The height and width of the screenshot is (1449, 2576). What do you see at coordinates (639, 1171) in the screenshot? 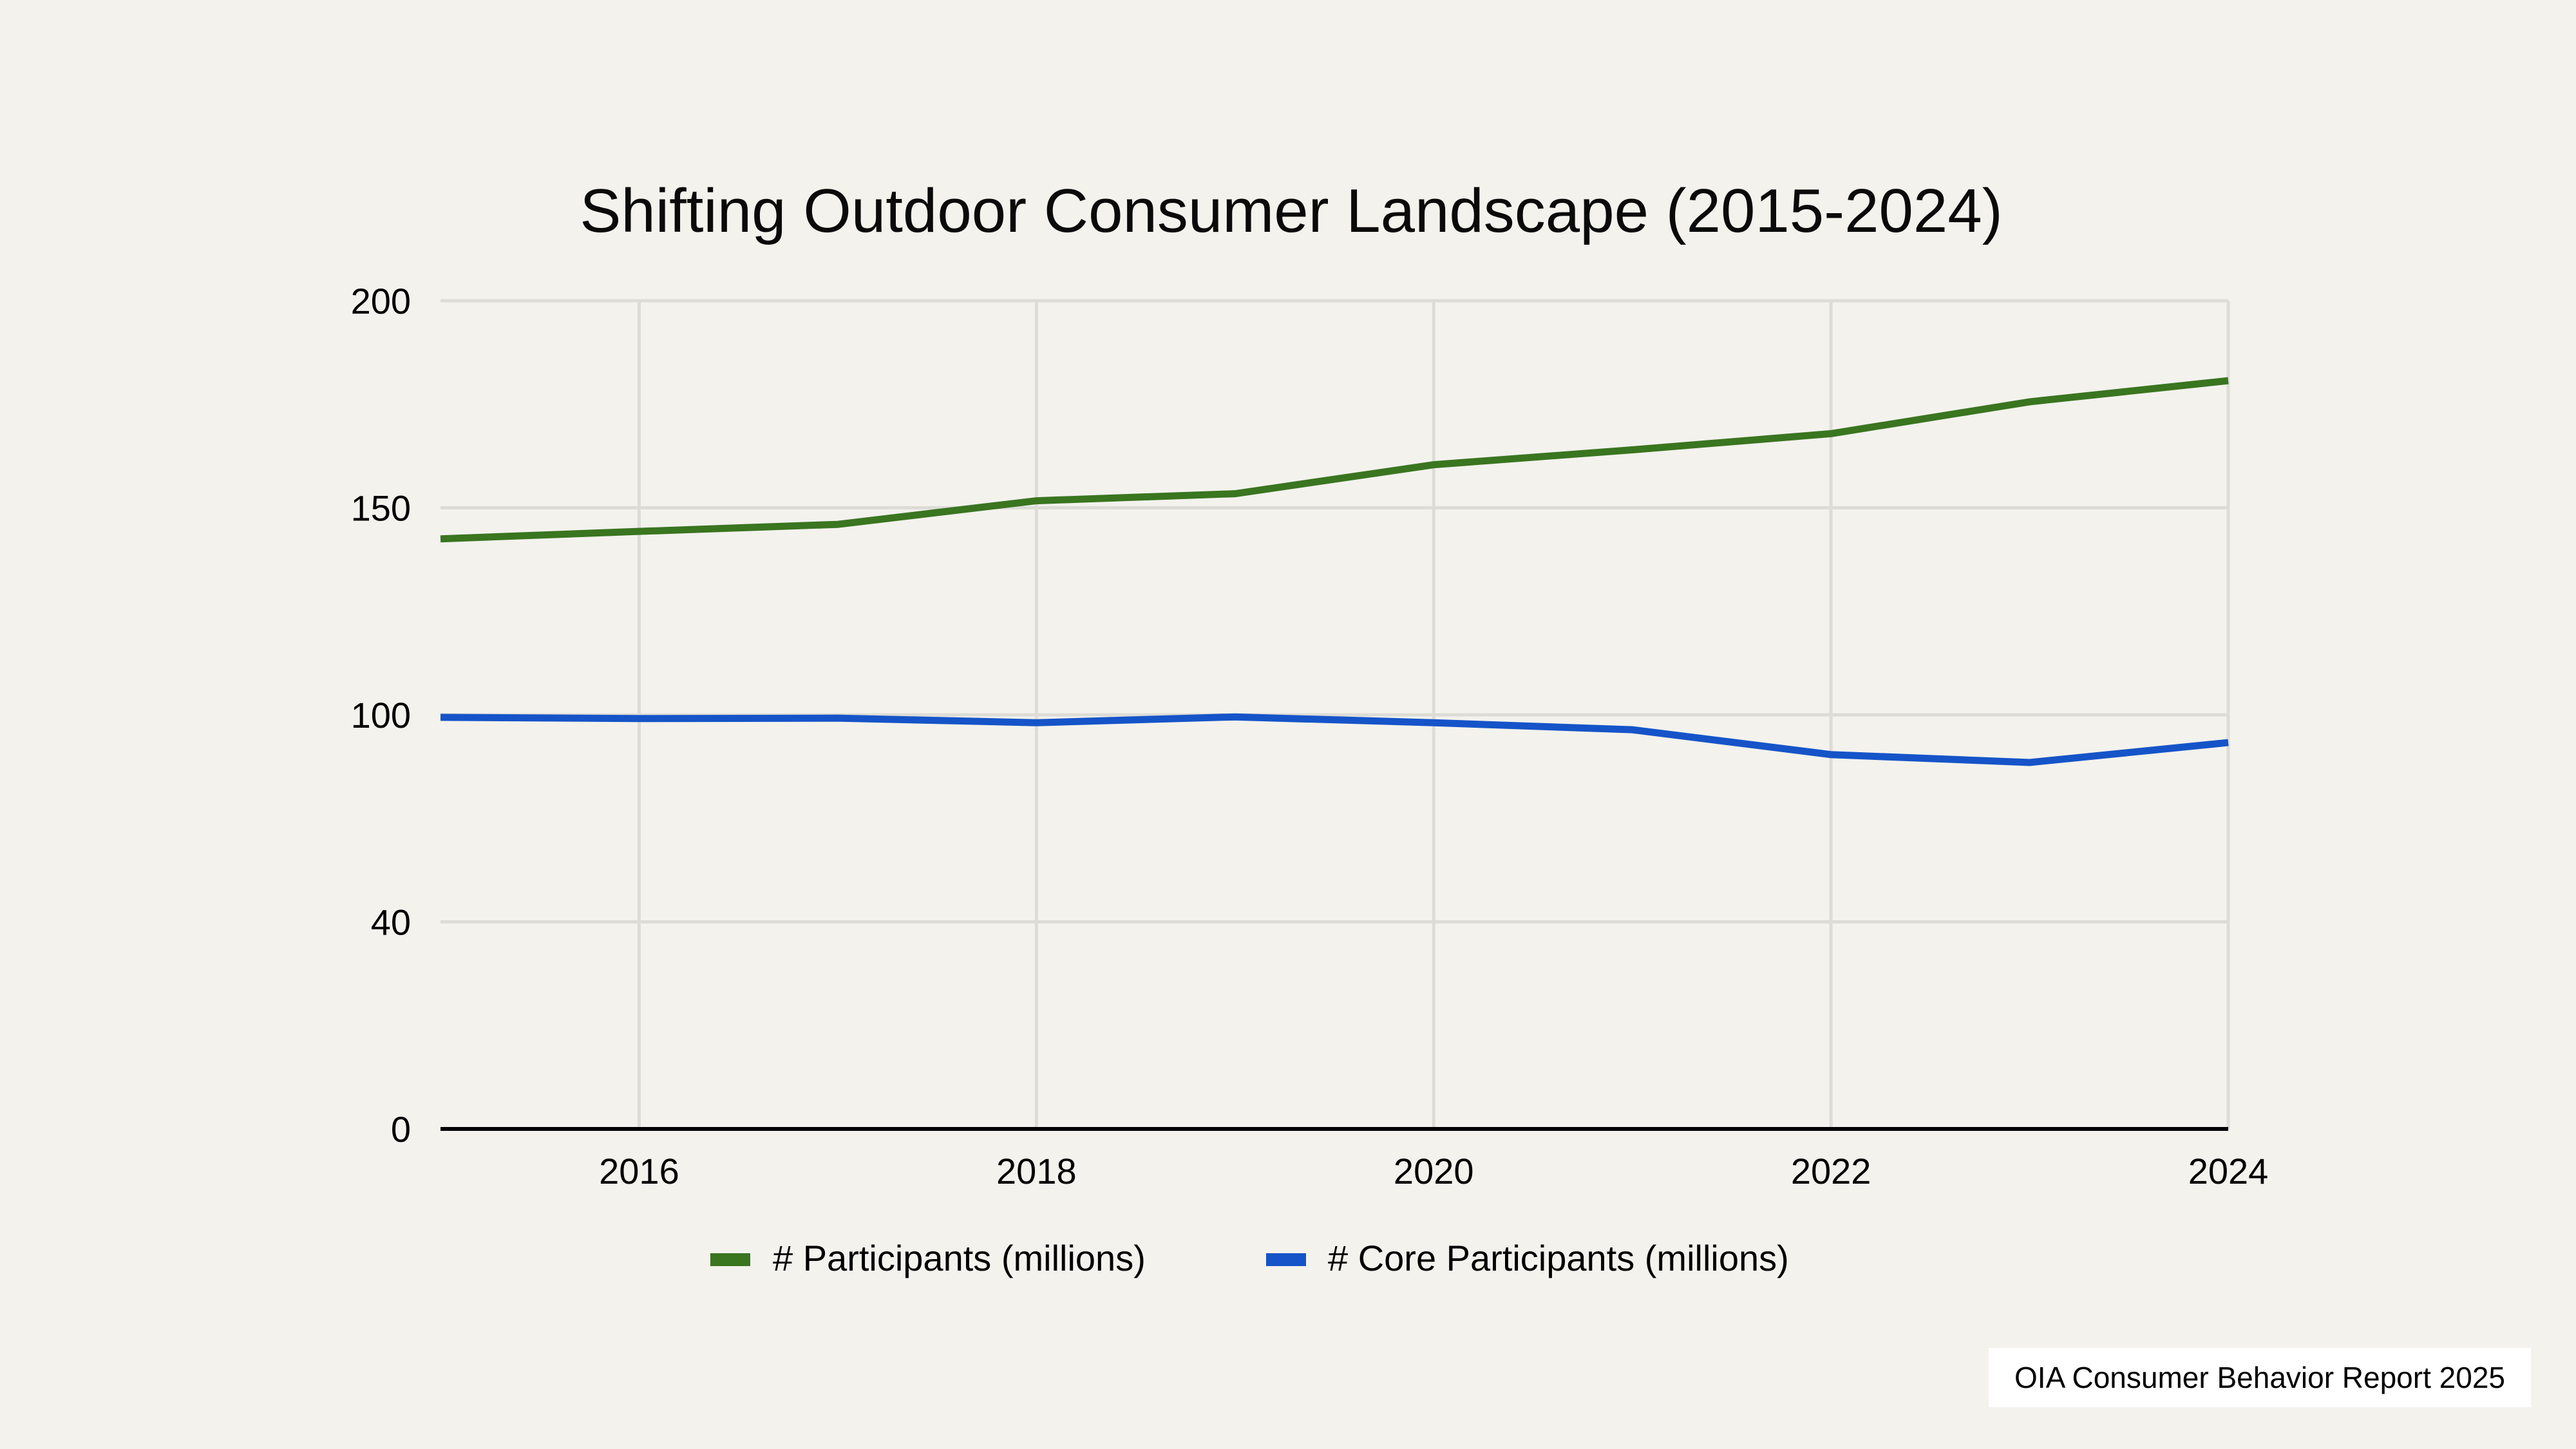
I see `x-tick-label: 2016` at bounding box center [639, 1171].